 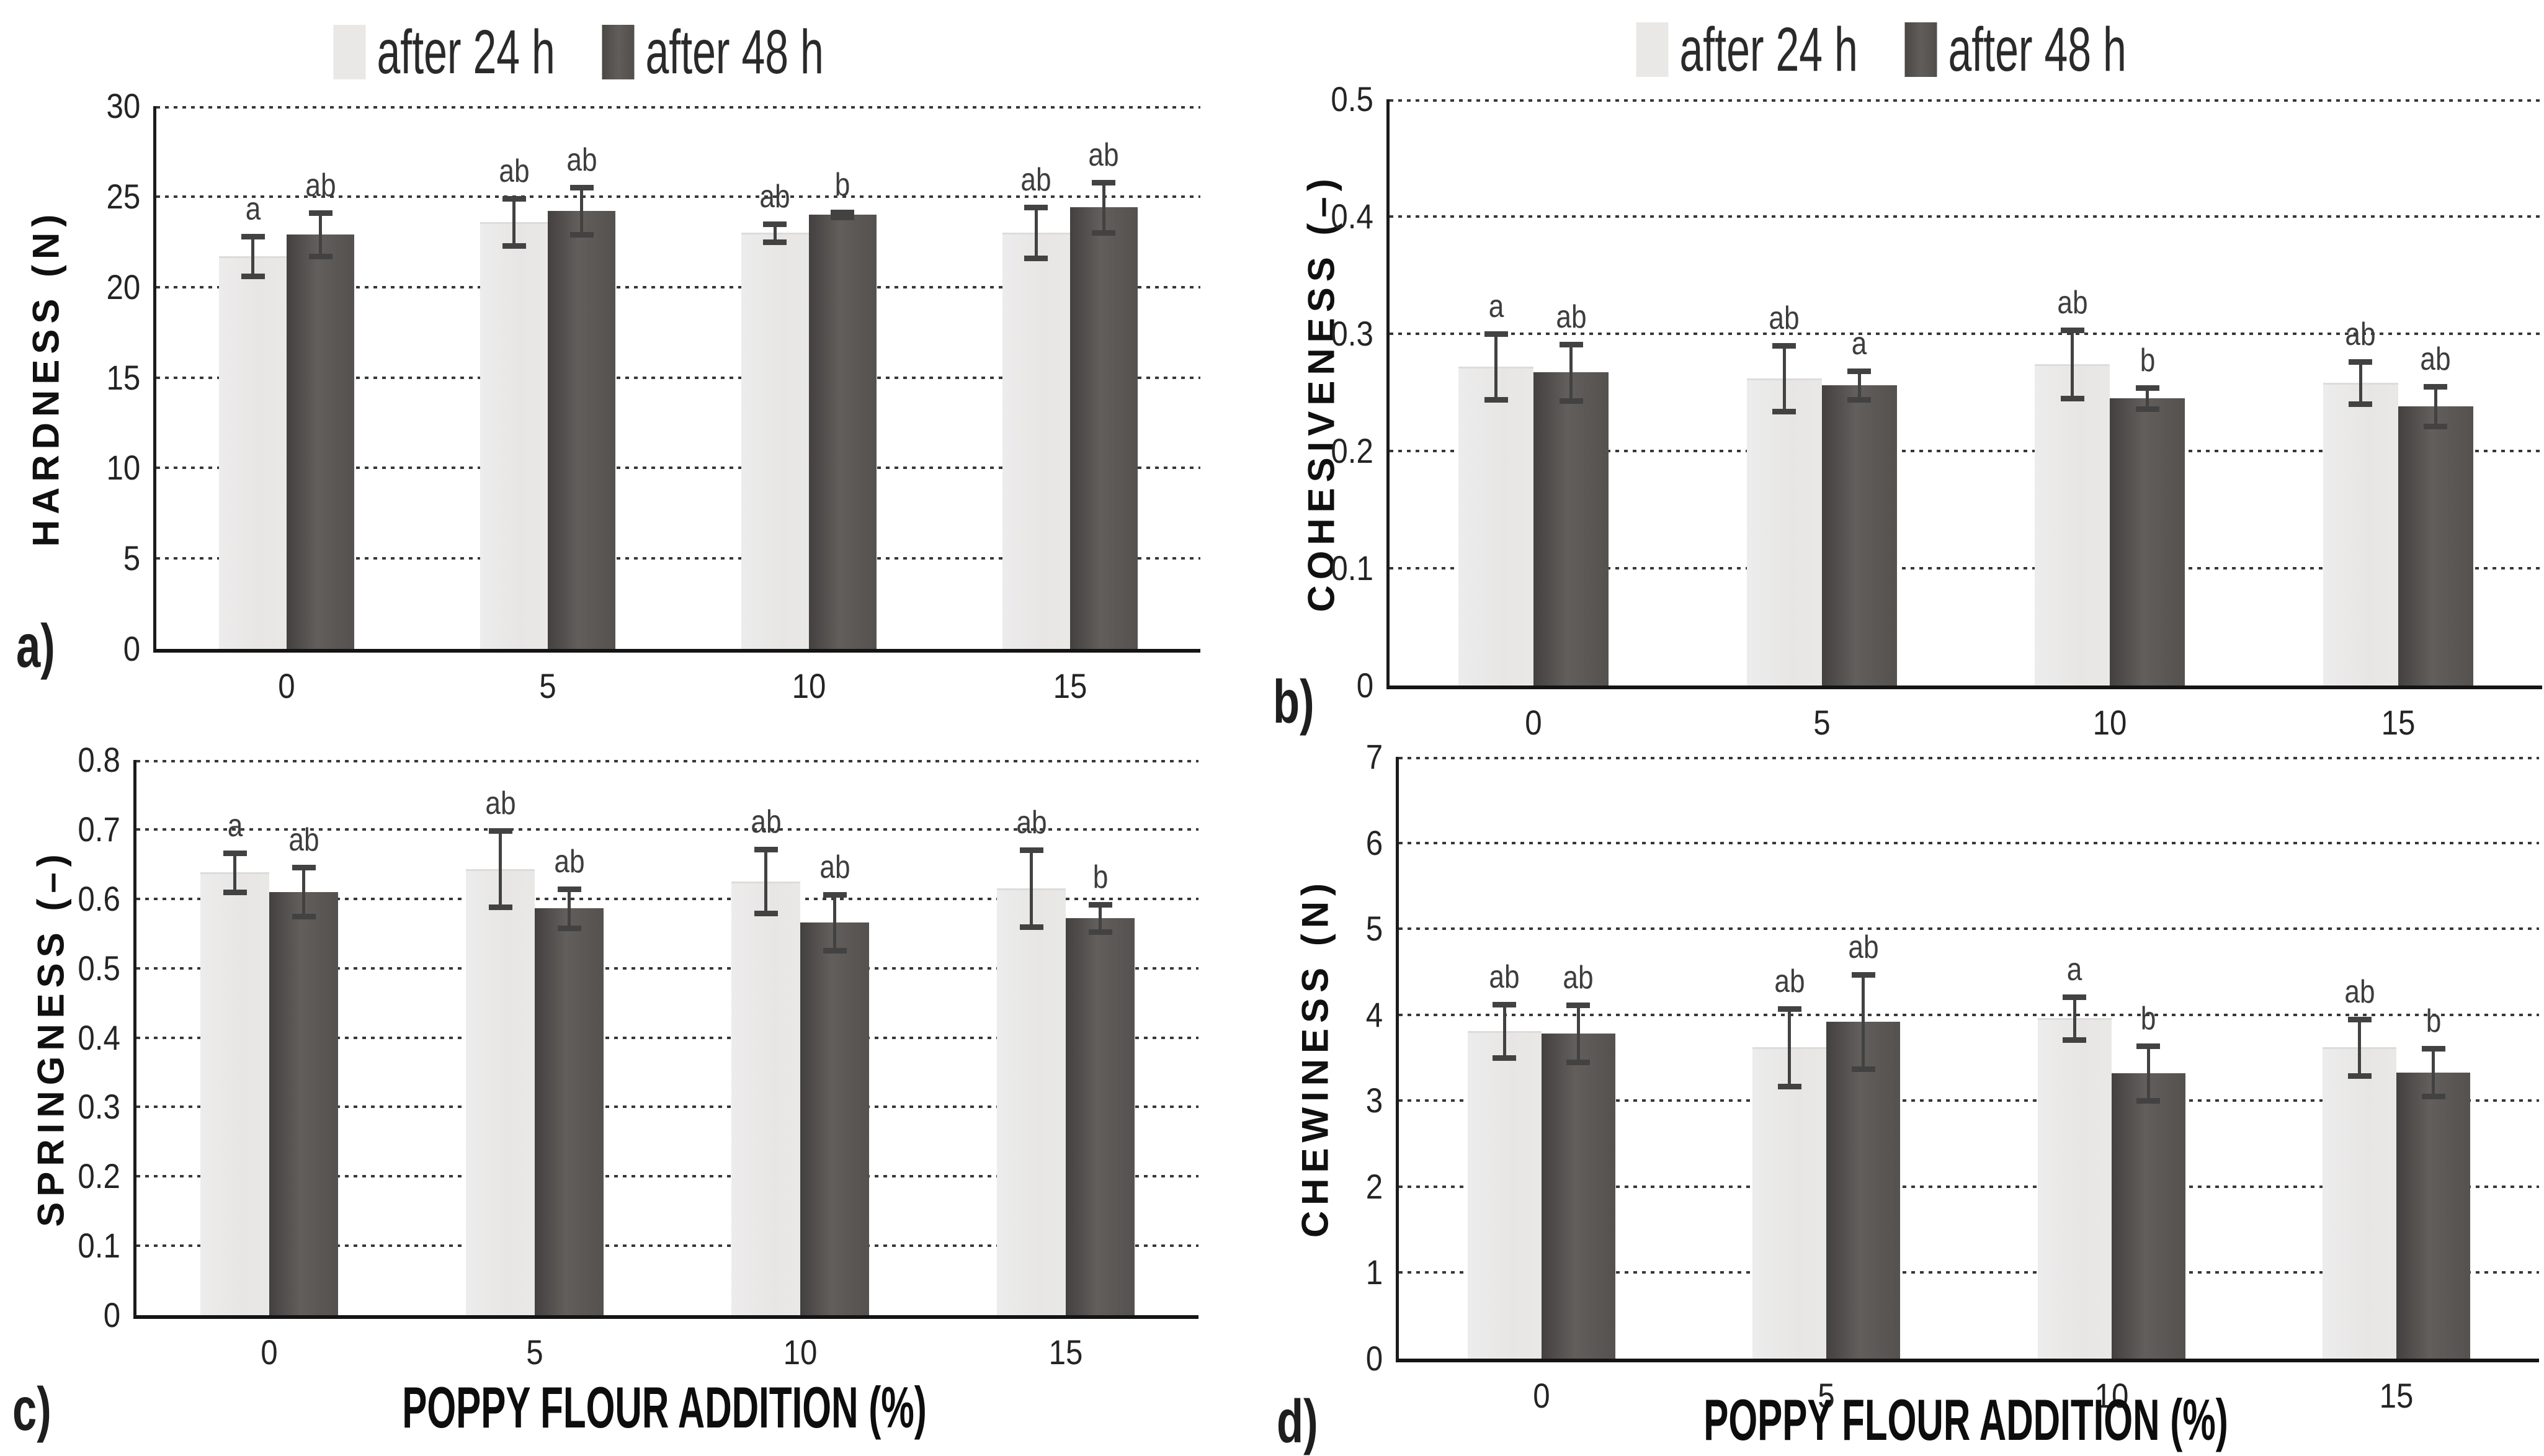 I want to click on y-axis-tick-label: 0.3, so click(x=1352, y=333).